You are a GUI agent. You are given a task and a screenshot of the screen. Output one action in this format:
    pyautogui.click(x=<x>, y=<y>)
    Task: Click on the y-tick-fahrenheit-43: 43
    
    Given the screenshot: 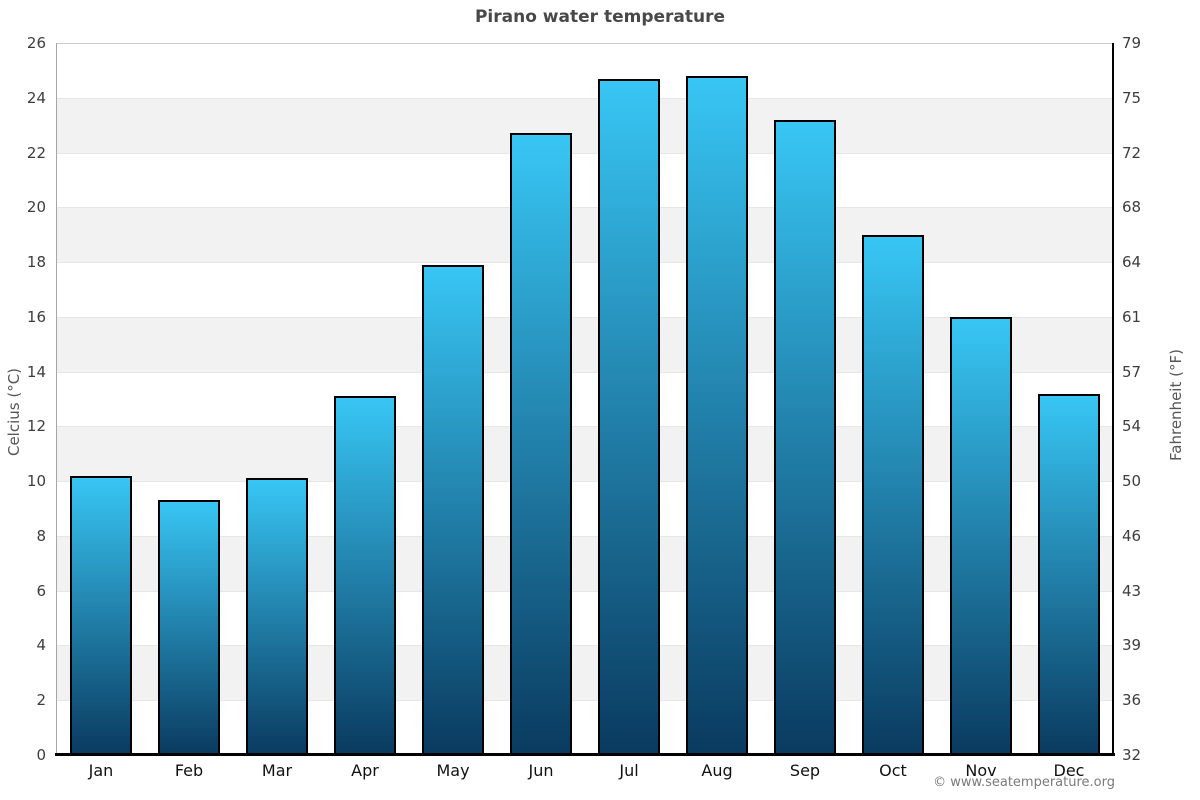 What is the action you would take?
    pyautogui.click(x=1132, y=590)
    